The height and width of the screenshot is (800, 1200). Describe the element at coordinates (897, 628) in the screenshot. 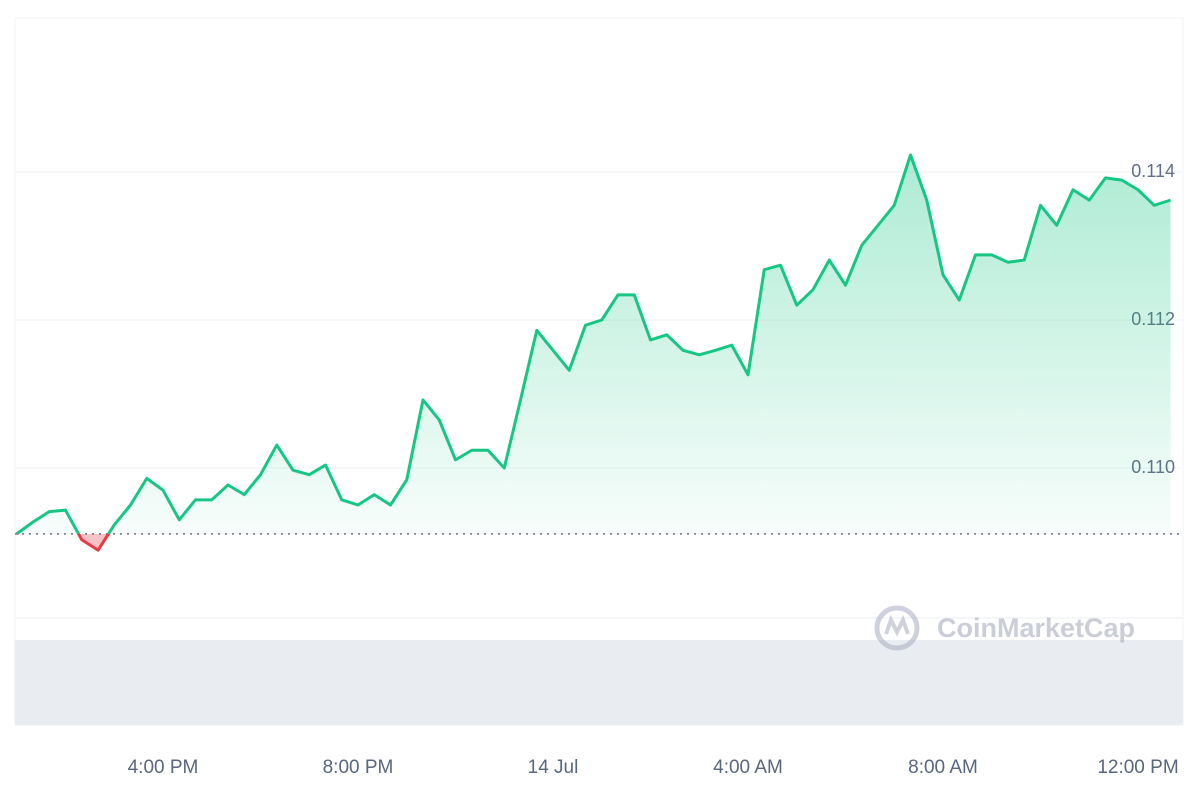

I see `watermark-logo` at that location.